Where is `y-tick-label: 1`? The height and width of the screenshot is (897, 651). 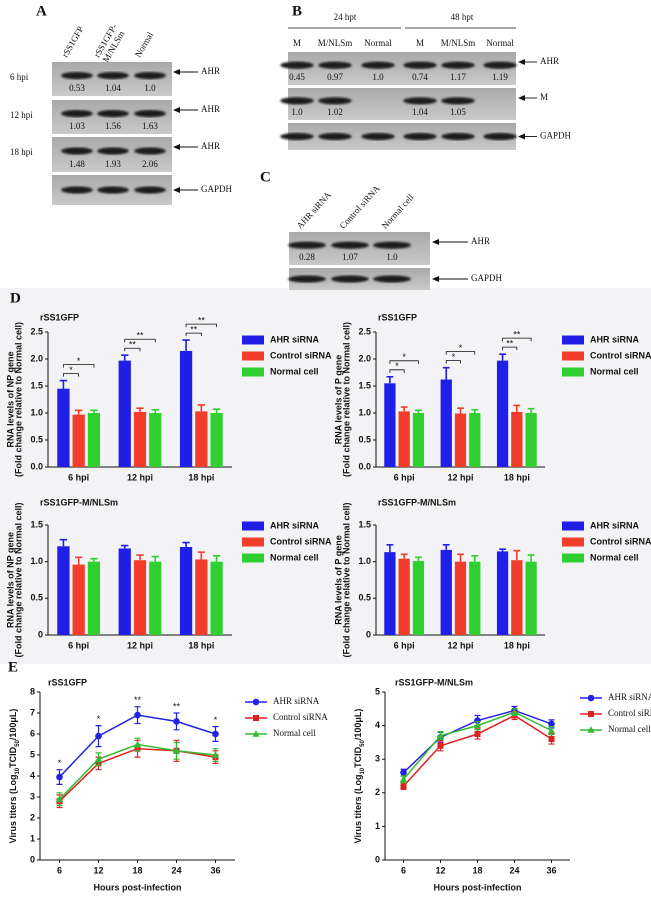
y-tick-label: 1 is located at coordinates (377, 826).